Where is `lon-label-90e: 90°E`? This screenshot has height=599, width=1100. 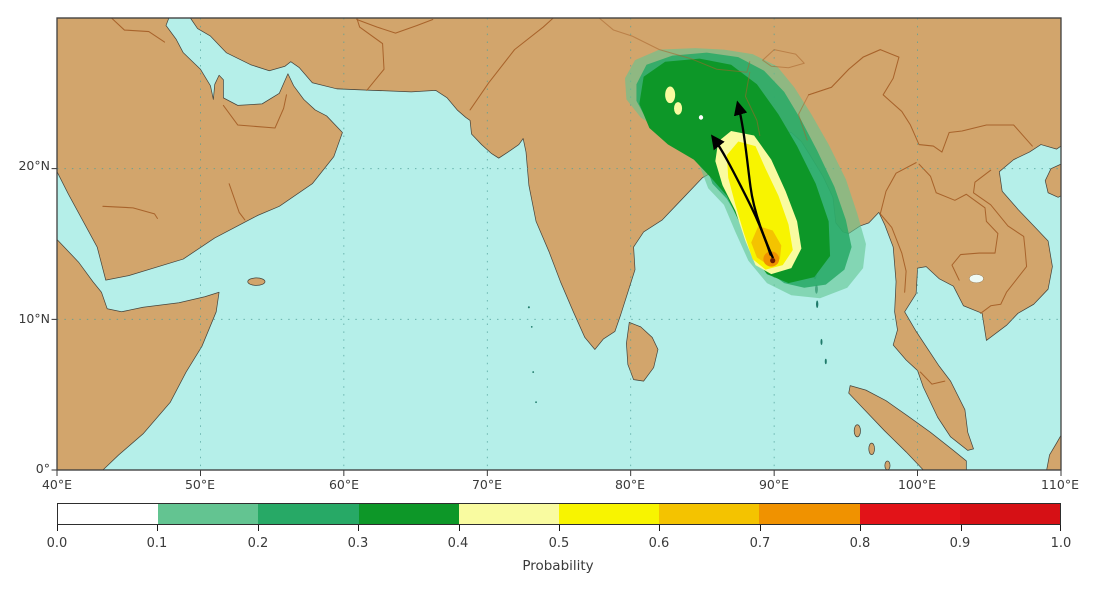 lon-label-90e: 90°E is located at coordinates (774, 484).